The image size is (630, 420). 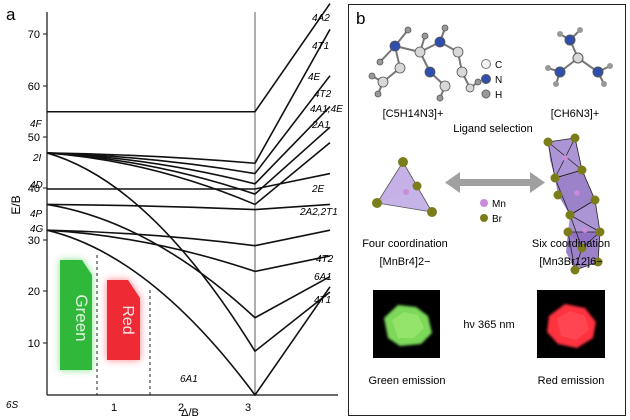 What do you see at coordinates (314, 77) in the screenshot?
I see `right-term-label: 4E` at bounding box center [314, 77].